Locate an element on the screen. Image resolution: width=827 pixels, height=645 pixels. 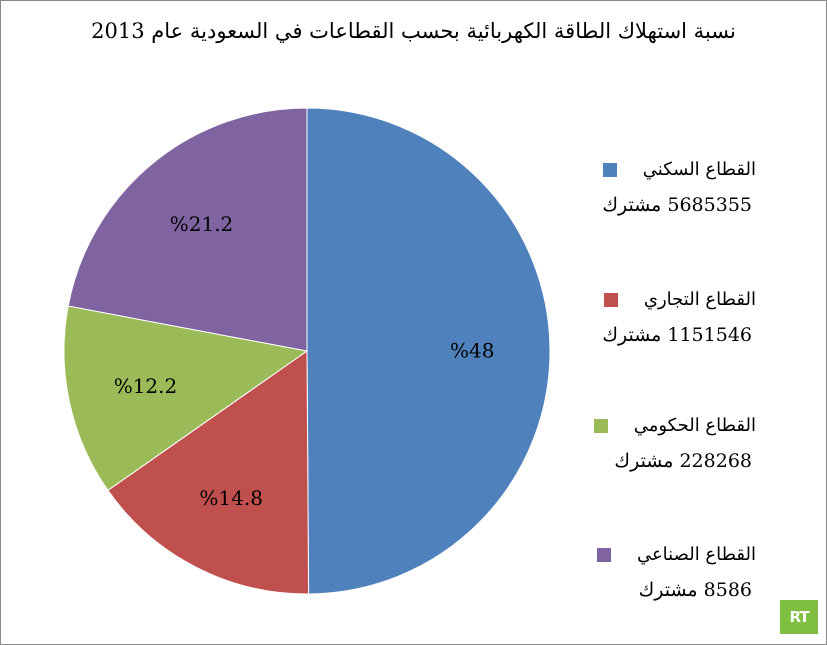
legend-label: القطاع الحكومي is located at coordinates (694, 425).